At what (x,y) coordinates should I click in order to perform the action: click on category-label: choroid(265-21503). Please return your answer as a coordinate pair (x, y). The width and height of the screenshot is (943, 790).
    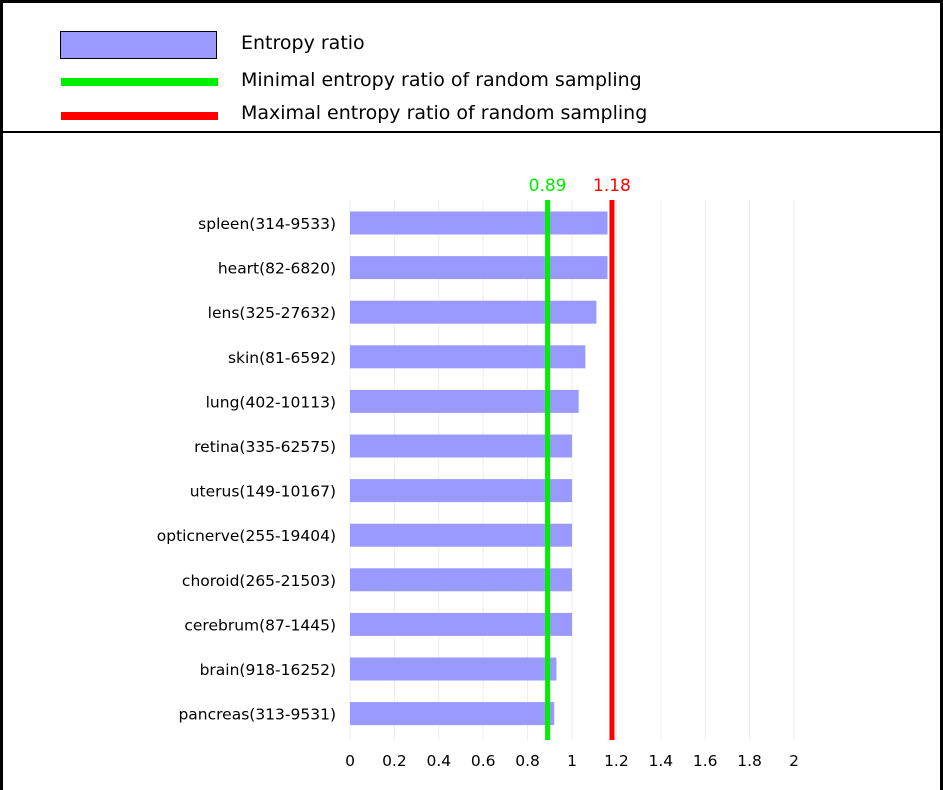
    Looking at the image, I should click on (259, 581).